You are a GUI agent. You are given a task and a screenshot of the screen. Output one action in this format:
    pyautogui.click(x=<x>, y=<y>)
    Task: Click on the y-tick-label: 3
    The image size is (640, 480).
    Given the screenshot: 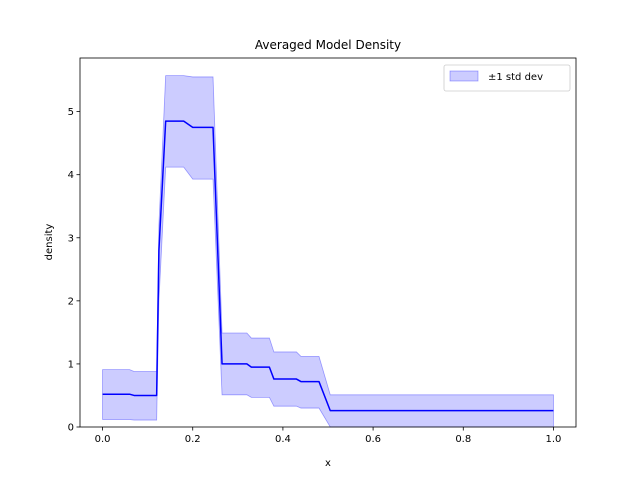 What is the action you would take?
    pyautogui.click(x=71, y=238)
    